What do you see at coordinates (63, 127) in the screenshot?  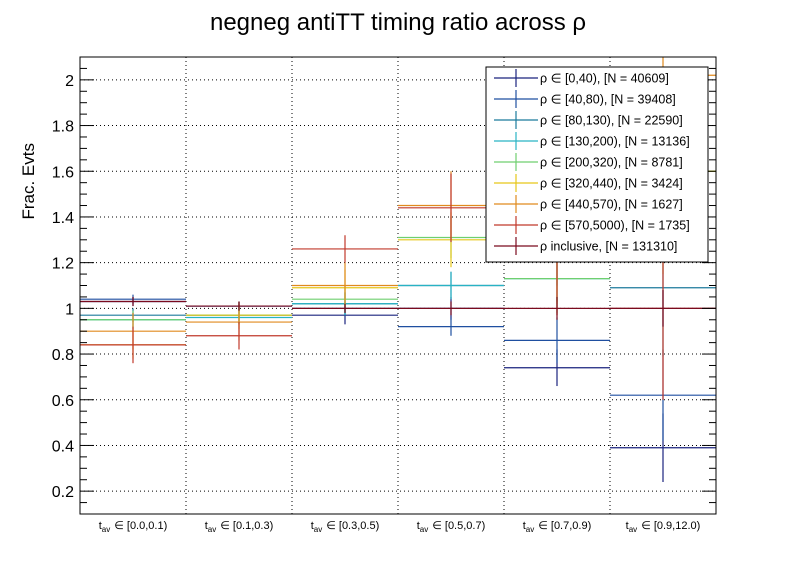 I see `y-tick-label: 1.8` at bounding box center [63, 127].